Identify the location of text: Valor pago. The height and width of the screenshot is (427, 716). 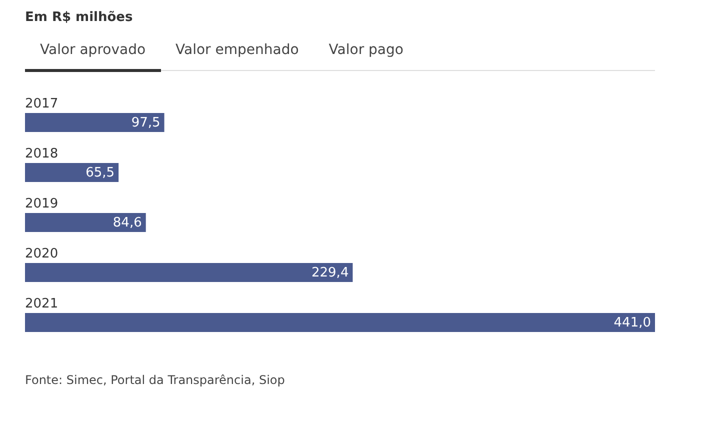
(366, 50).